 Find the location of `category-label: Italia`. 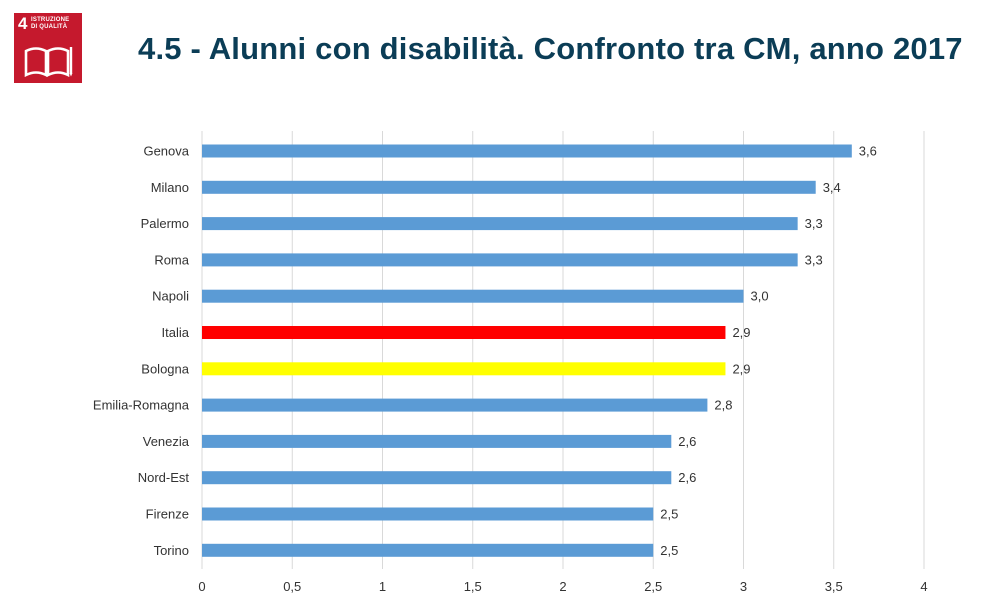

category-label: Italia is located at coordinates (176, 332).